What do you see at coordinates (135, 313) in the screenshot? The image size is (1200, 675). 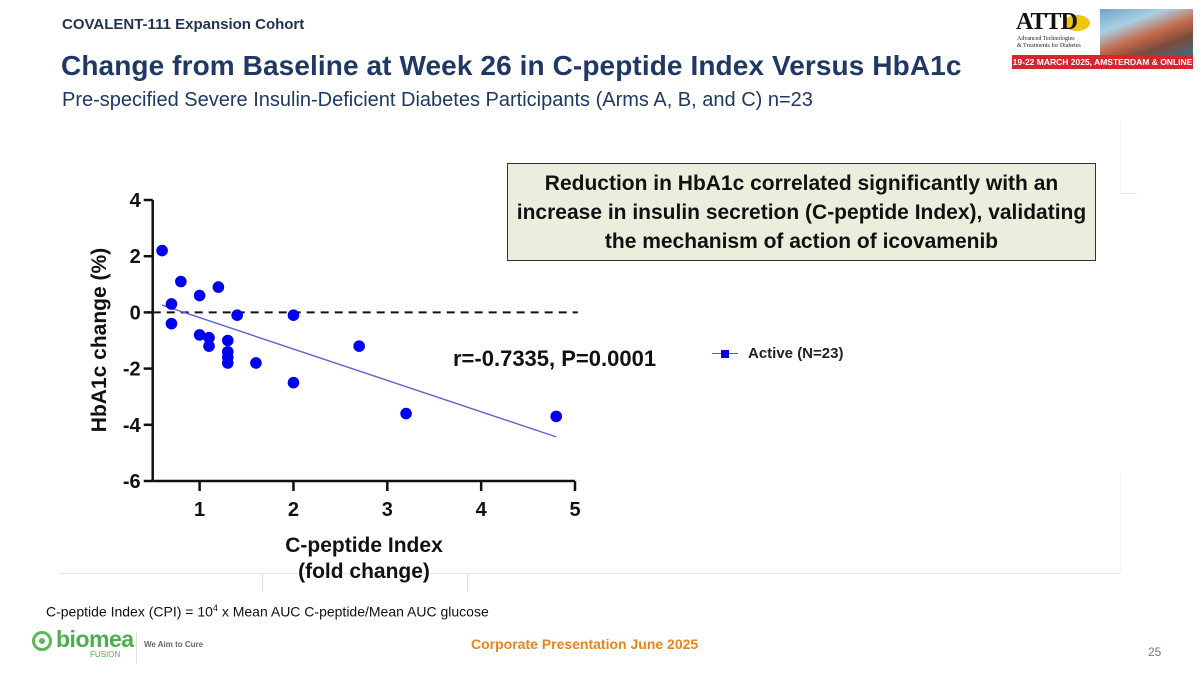 I see `y-tick-label: 0` at bounding box center [135, 313].